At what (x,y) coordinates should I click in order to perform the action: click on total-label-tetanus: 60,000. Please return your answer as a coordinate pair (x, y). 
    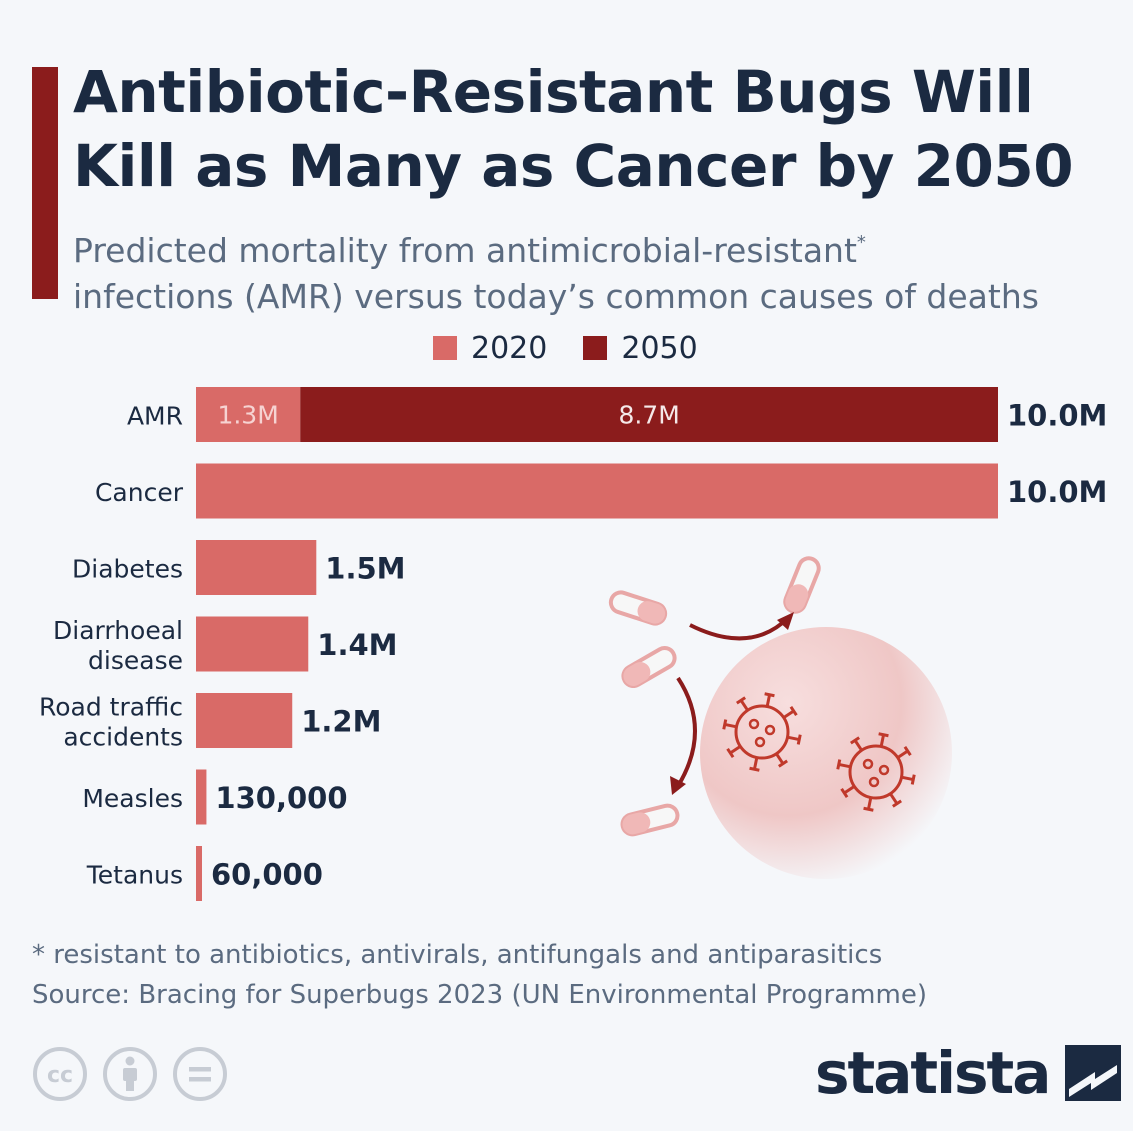
    Looking at the image, I should click on (267, 875).